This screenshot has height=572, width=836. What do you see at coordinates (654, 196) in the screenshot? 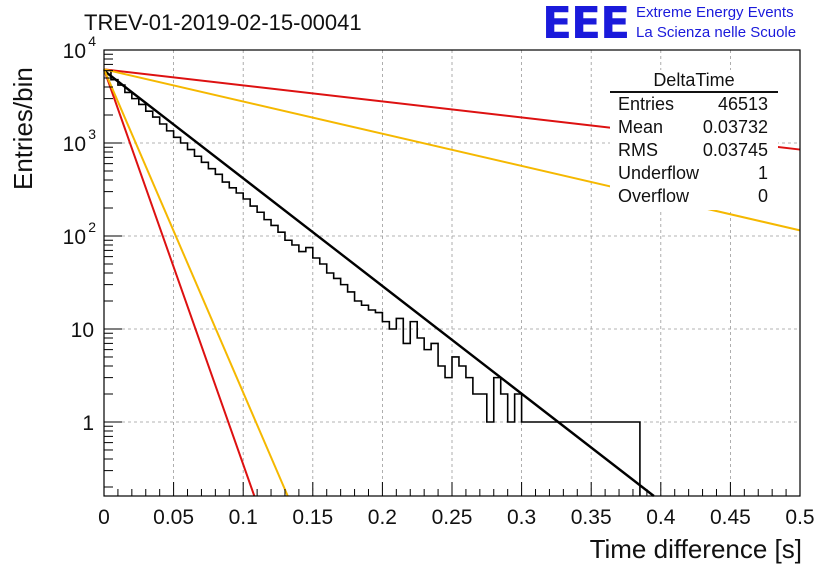
I see `stats-label: Overflow` at bounding box center [654, 196].